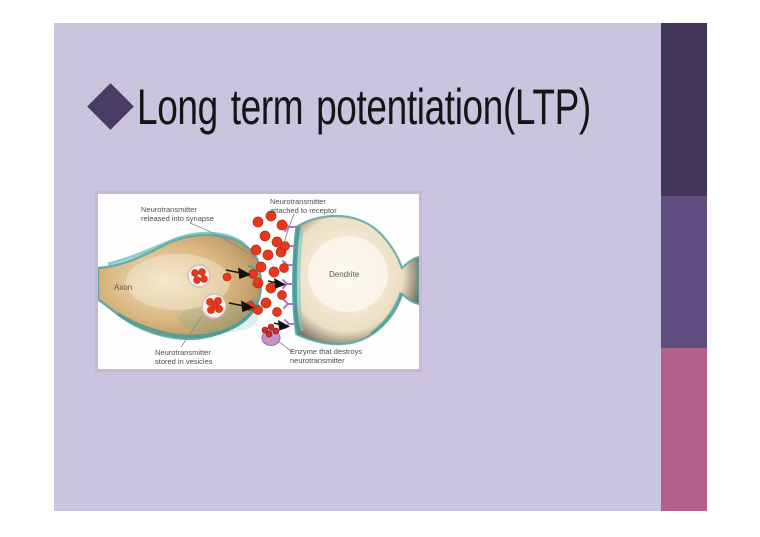 The width and height of the screenshot is (760, 537). I want to click on sidebar-band-medium, so click(684, 272).